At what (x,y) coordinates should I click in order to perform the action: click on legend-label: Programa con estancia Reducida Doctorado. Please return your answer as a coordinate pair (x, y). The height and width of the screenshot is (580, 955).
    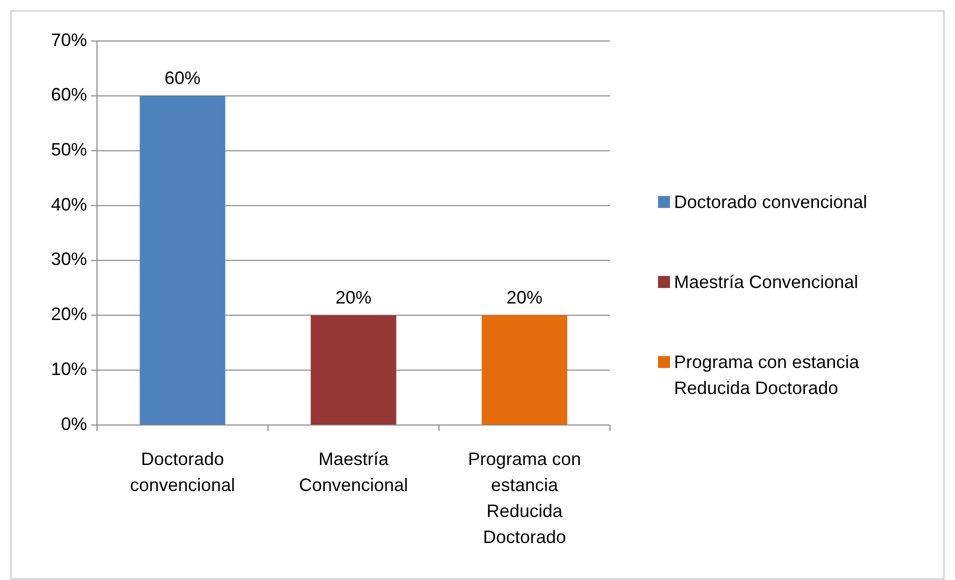
    Looking at the image, I should click on (767, 375).